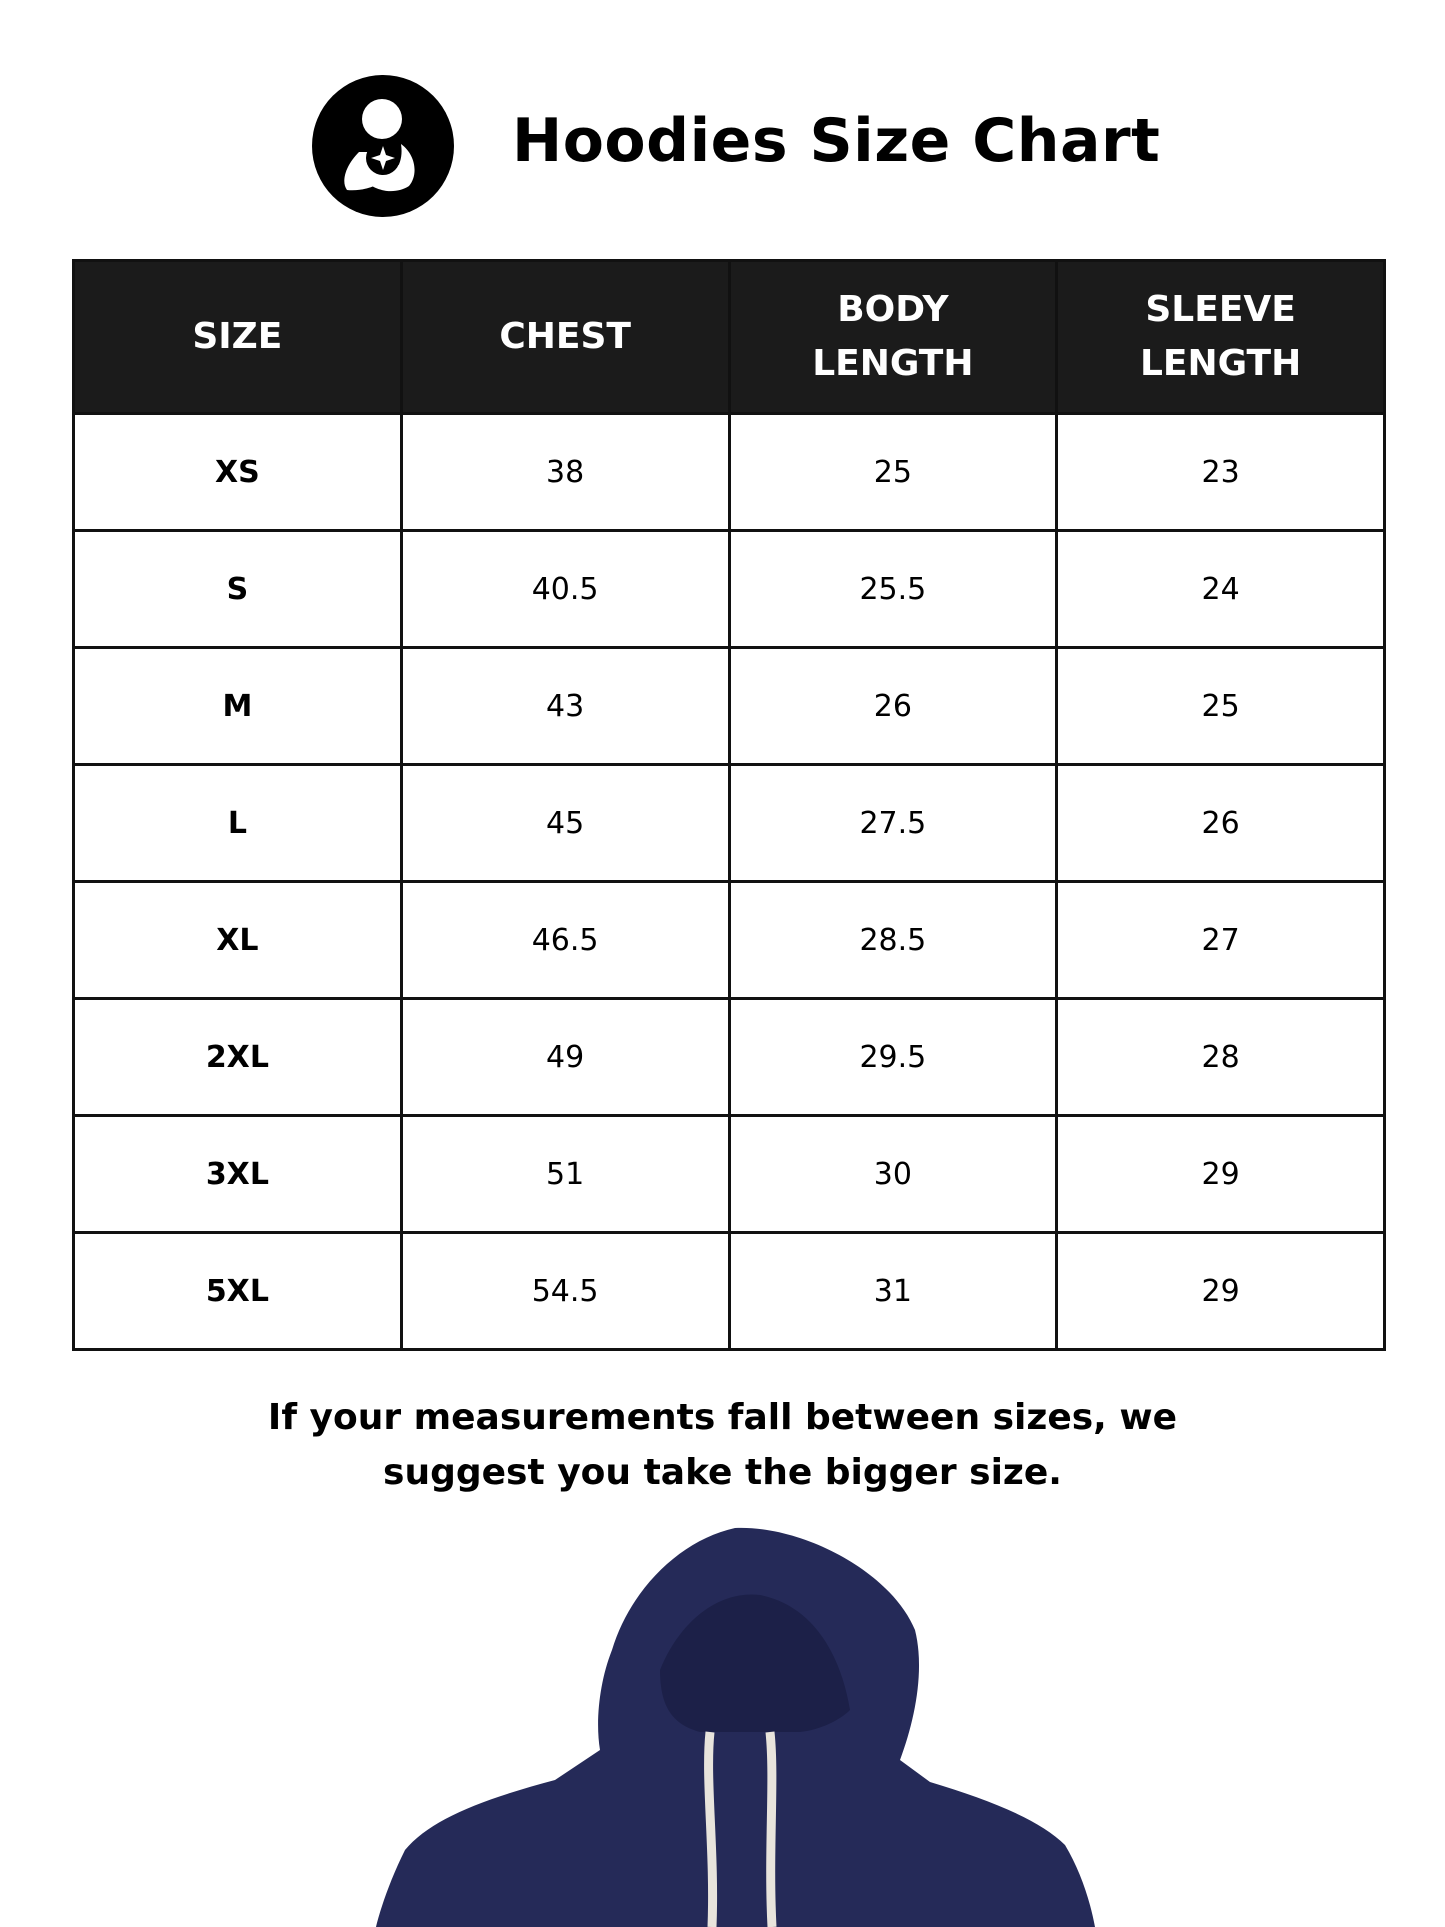 The height and width of the screenshot is (1927, 1445). Describe the element at coordinates (893, 1291) in the screenshot. I see `measurement-cell: 31` at that location.